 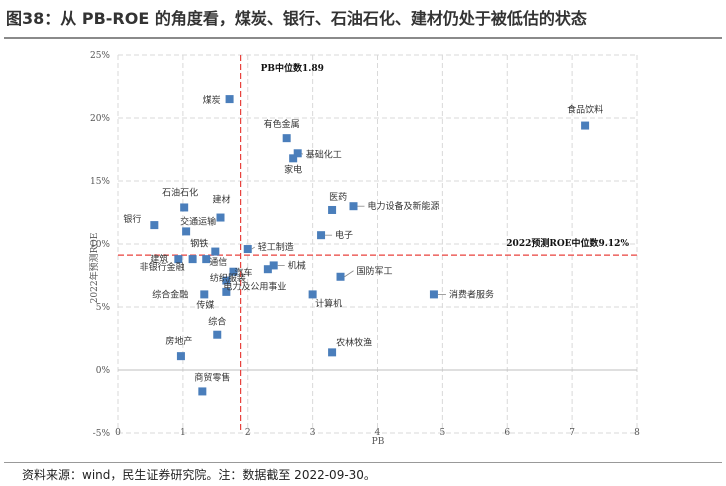 What do you see at coordinates (293, 169) in the screenshot?
I see `data-label: 家电` at bounding box center [293, 169].